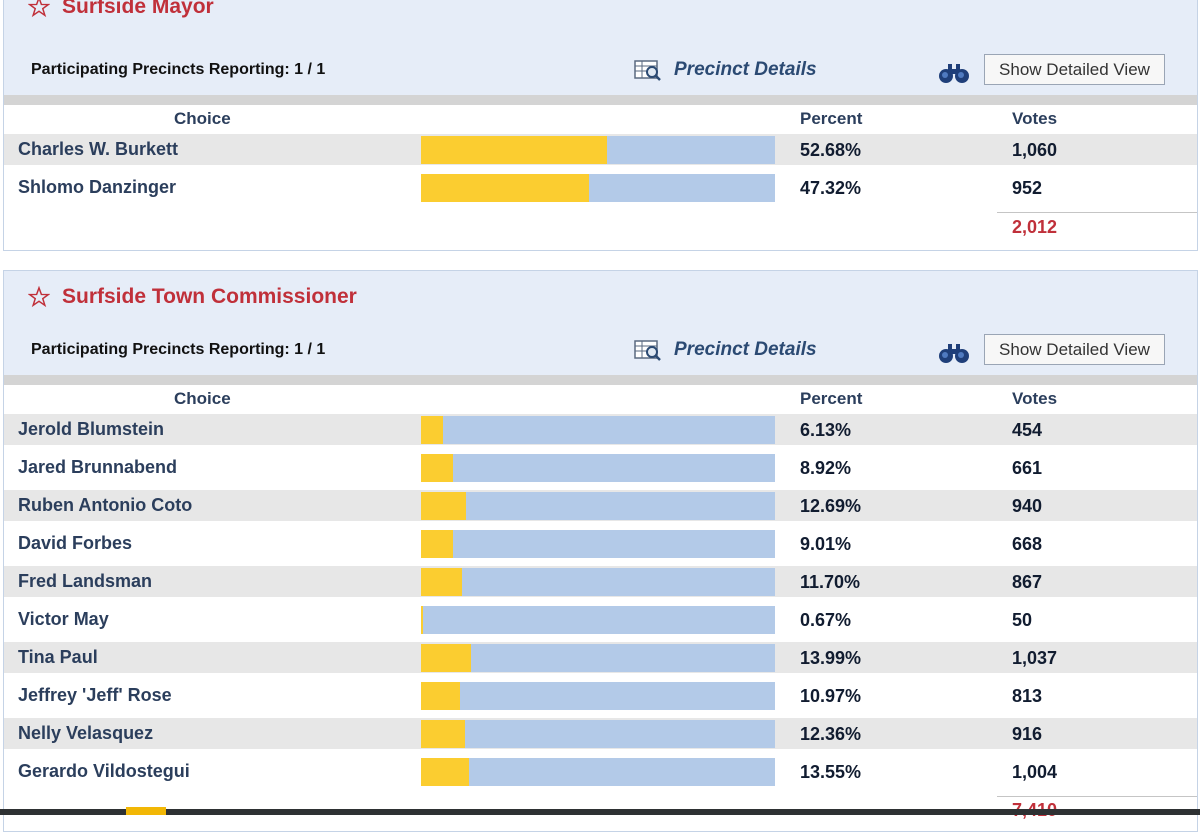  What do you see at coordinates (209, 296) in the screenshot?
I see `race-title-text: Surfside Town Commissioner` at bounding box center [209, 296].